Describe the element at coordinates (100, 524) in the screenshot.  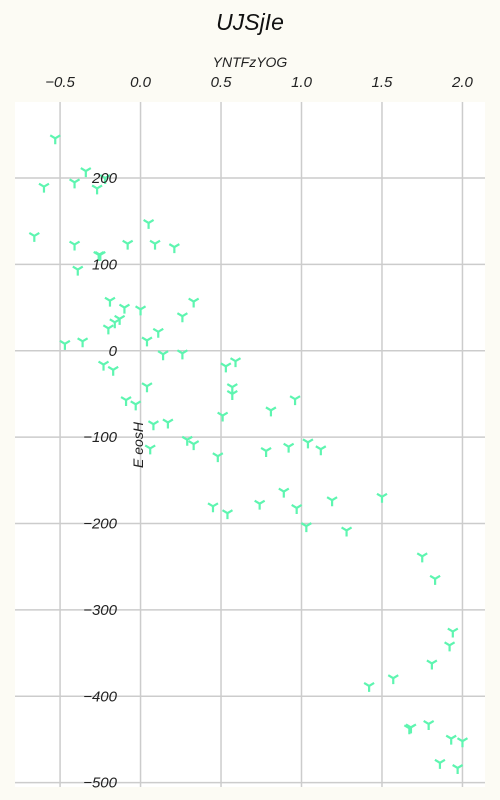
I see `y-tick-label: −200` at that location.